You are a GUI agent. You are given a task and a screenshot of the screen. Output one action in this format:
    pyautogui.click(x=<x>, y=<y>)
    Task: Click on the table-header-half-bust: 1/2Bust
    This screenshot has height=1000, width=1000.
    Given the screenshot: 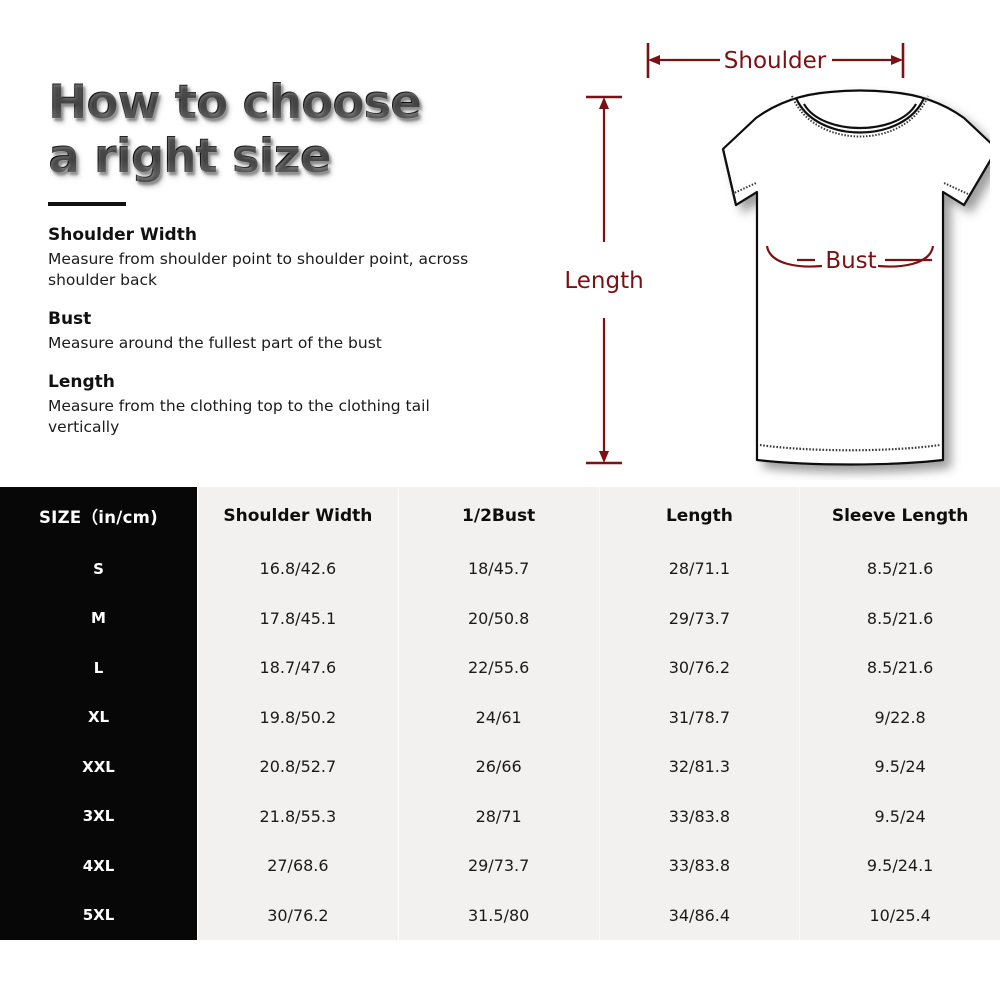 What is the action you would take?
    pyautogui.click(x=498, y=515)
    